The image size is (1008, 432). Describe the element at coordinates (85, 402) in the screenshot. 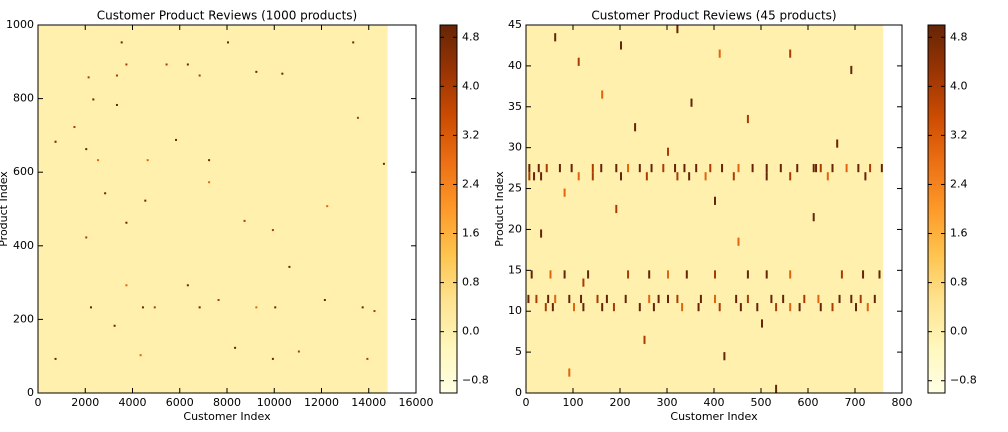

I see `x-tick-label: 2000` at that location.